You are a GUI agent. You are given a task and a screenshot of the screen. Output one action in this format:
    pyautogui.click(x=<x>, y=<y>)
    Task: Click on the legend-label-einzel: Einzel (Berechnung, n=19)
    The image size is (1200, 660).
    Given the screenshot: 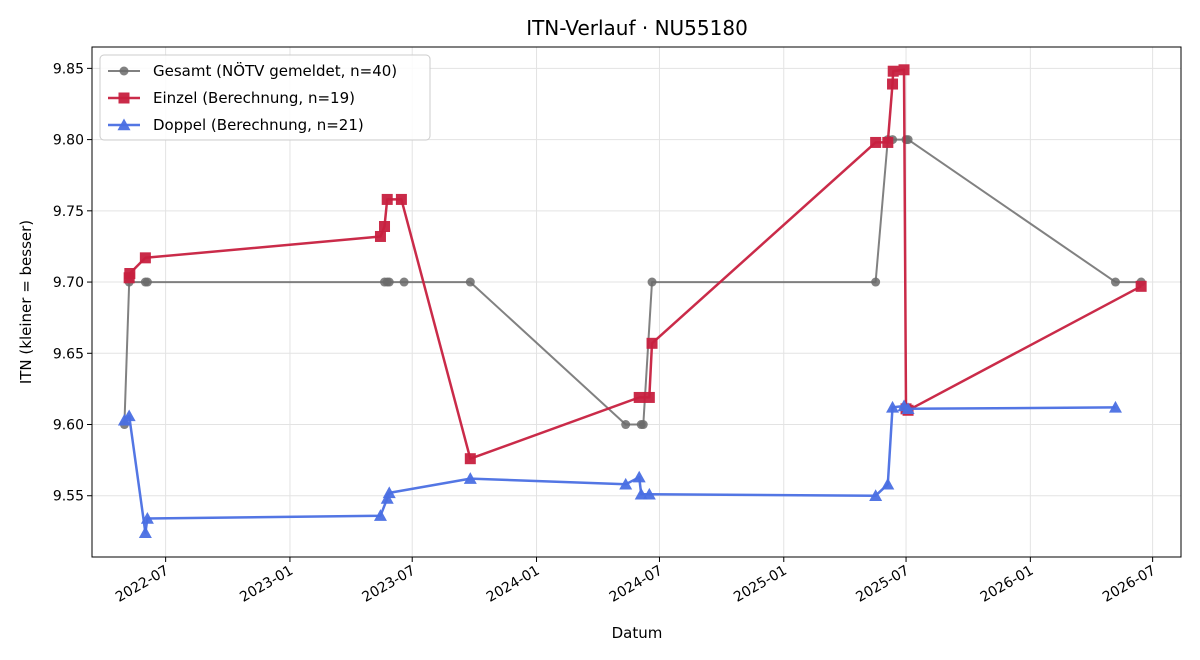 What is the action you would take?
    pyautogui.click(x=254, y=98)
    